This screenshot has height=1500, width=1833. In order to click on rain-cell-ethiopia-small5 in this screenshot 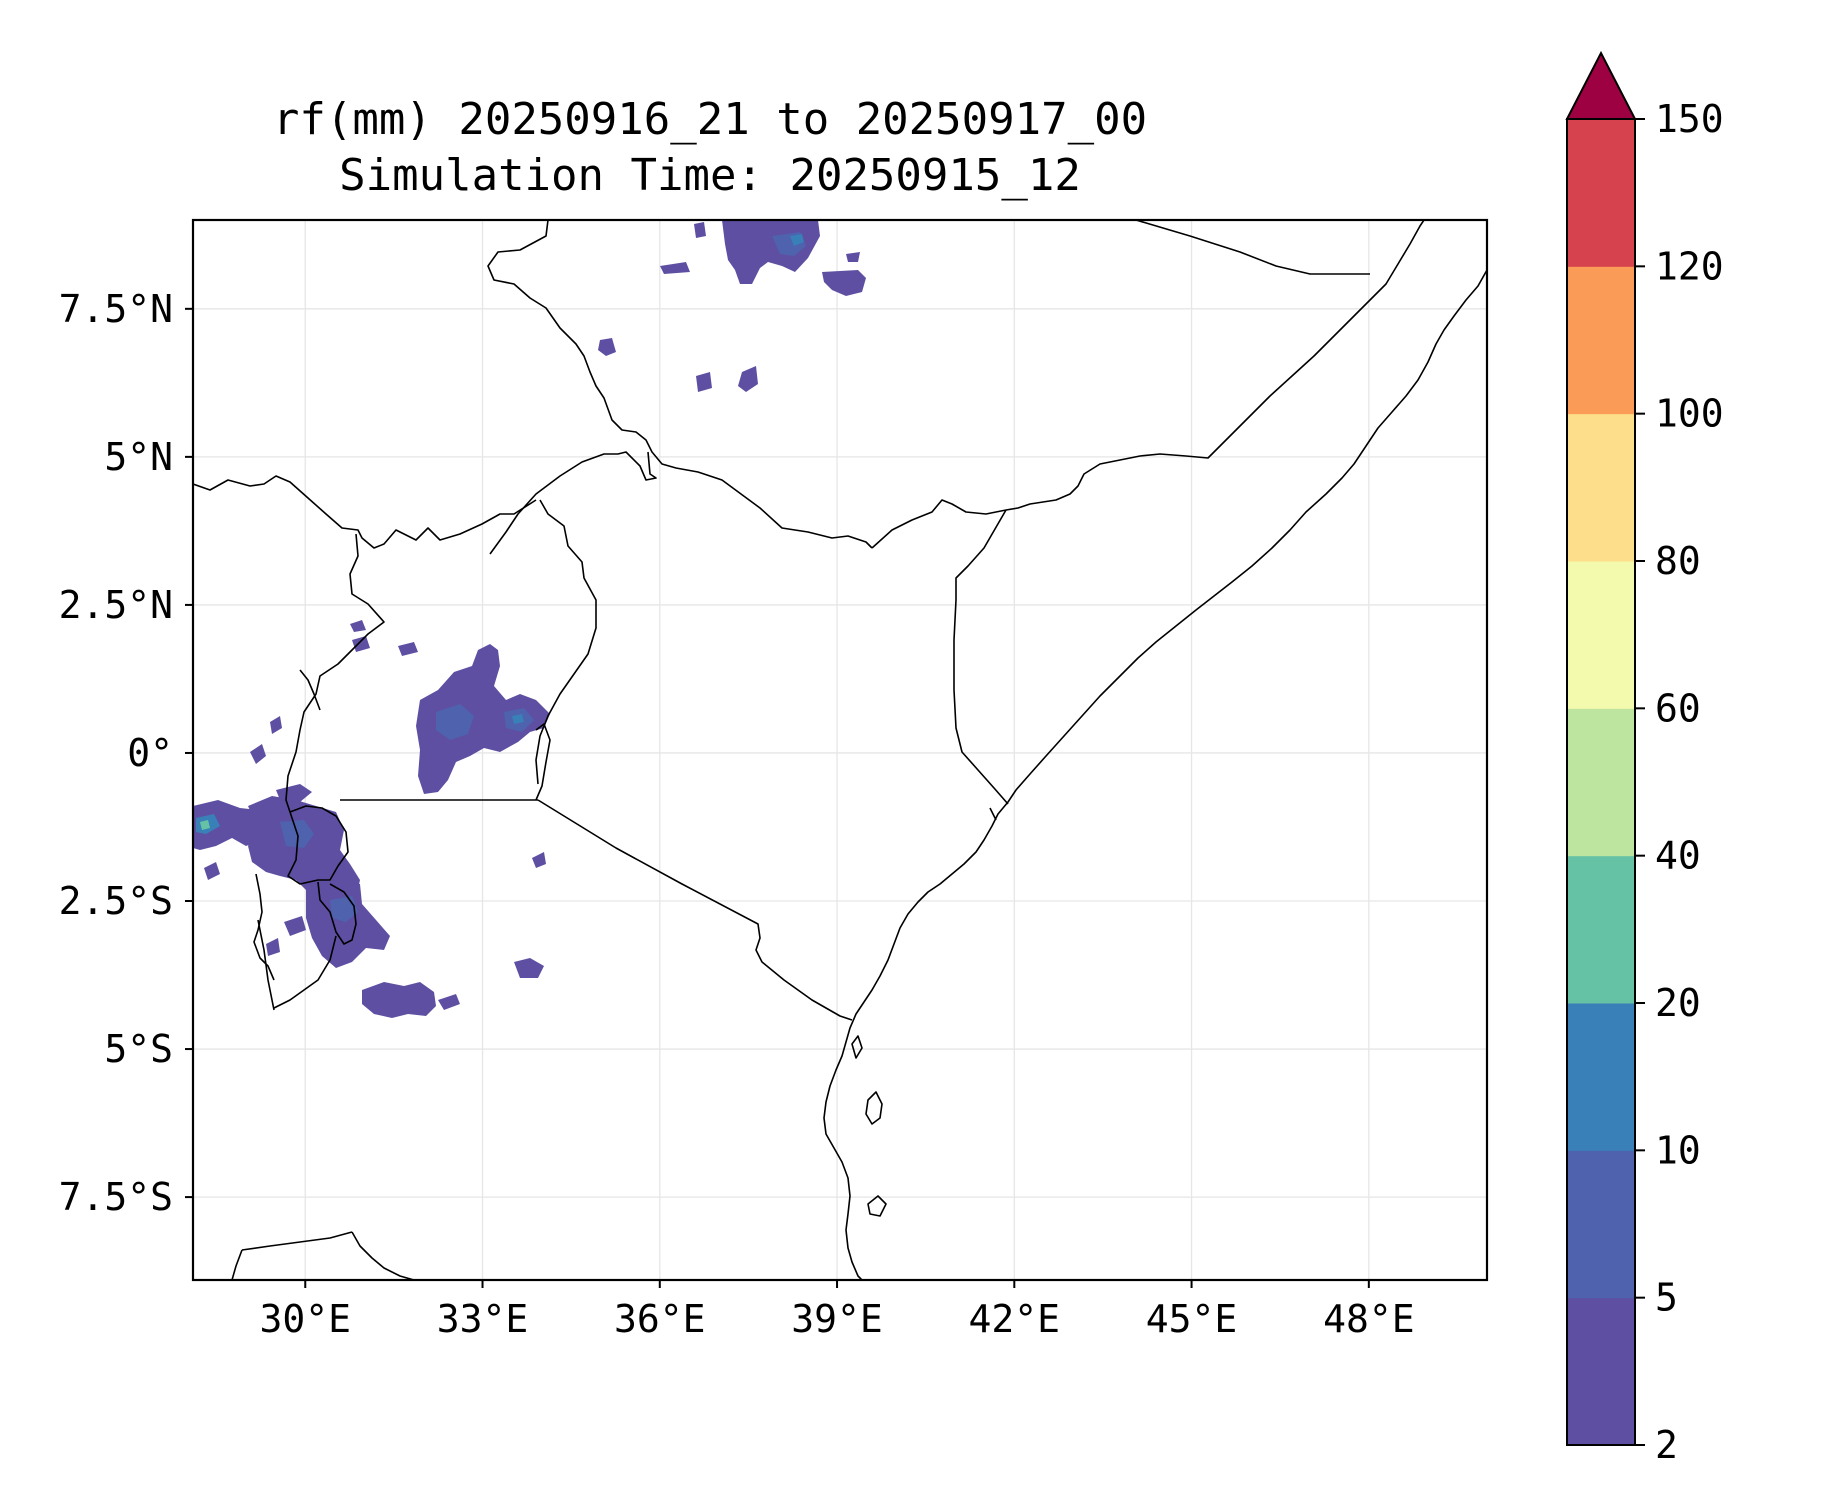, I will do `click(675, 268)`.